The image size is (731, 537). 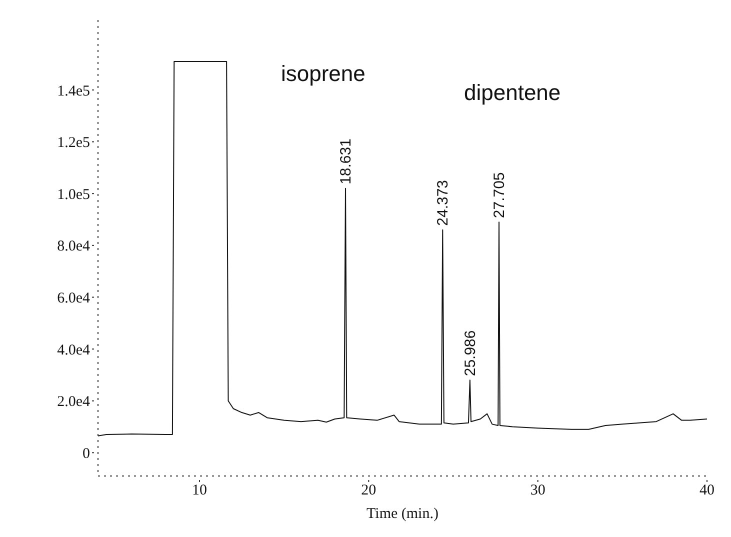 I want to click on y-tick-label: 1.0e5, so click(x=73, y=194).